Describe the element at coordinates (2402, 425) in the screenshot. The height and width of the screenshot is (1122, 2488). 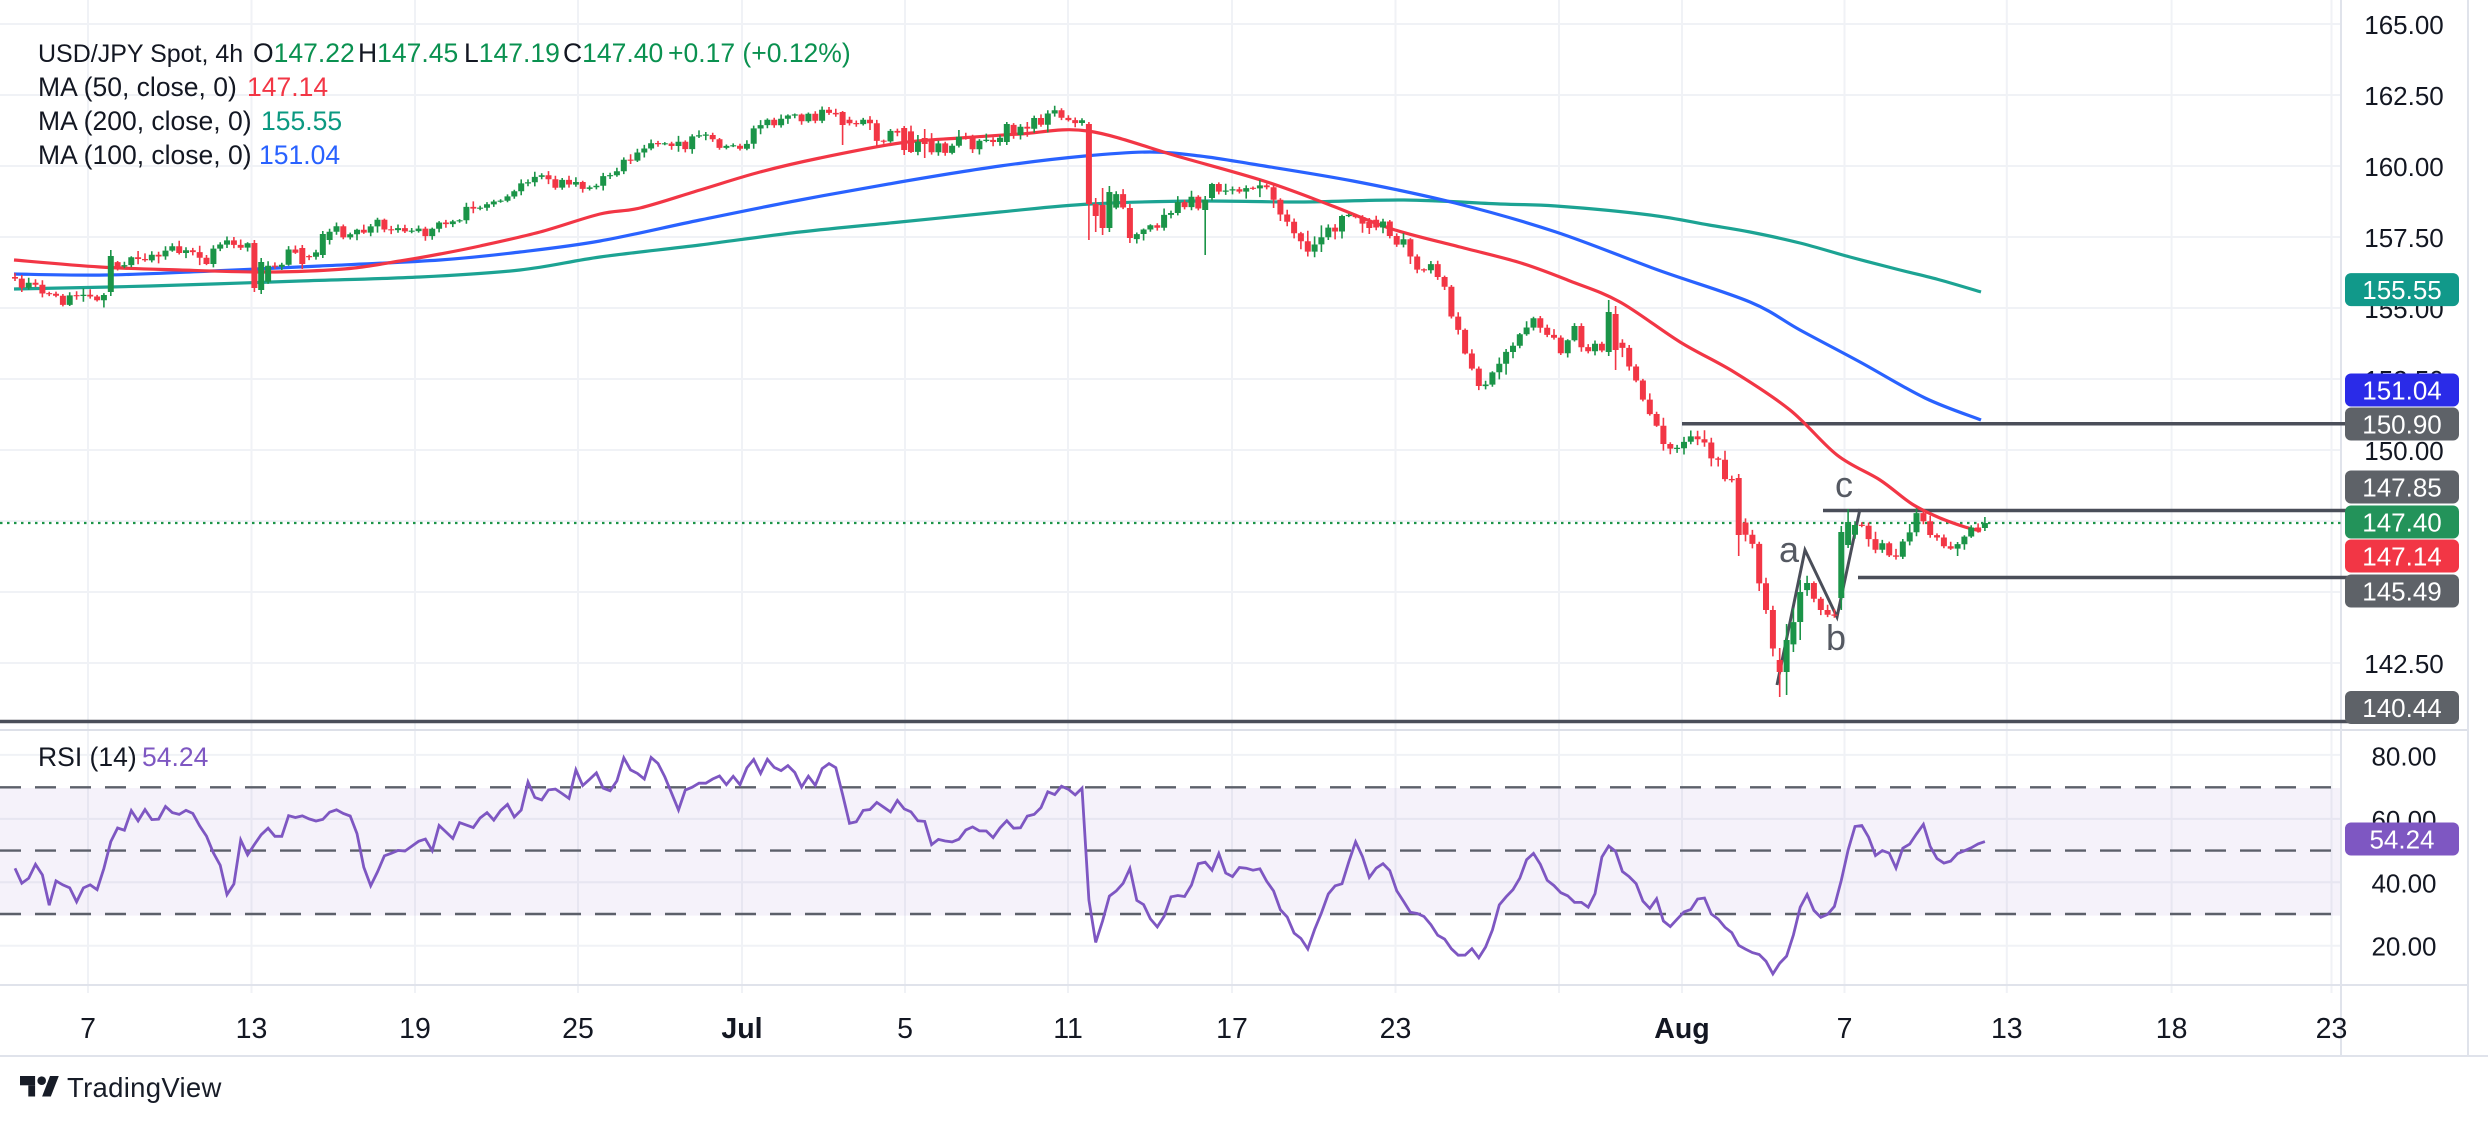
I see `svg-text: 150.90` at that location.